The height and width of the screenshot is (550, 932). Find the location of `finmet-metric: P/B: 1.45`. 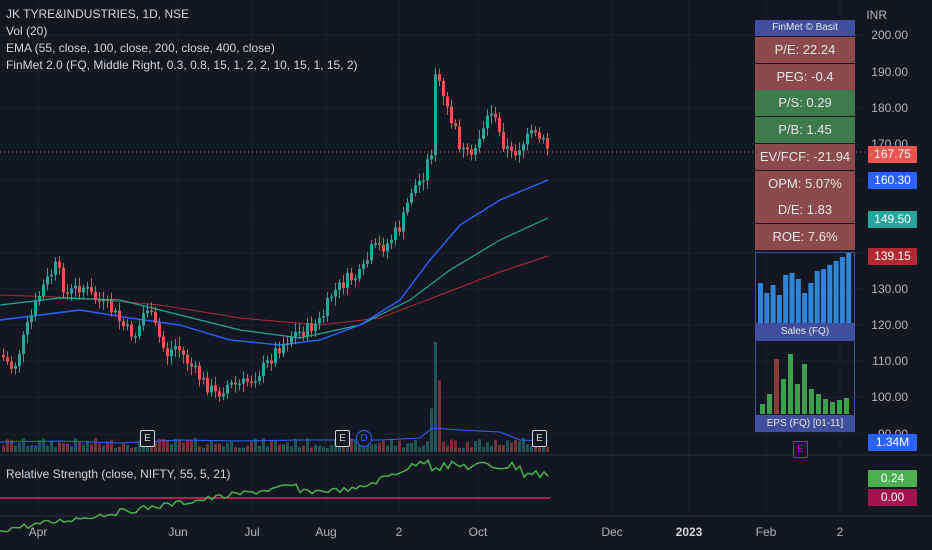

finmet-metric: P/B: 1.45 is located at coordinates (805, 130).